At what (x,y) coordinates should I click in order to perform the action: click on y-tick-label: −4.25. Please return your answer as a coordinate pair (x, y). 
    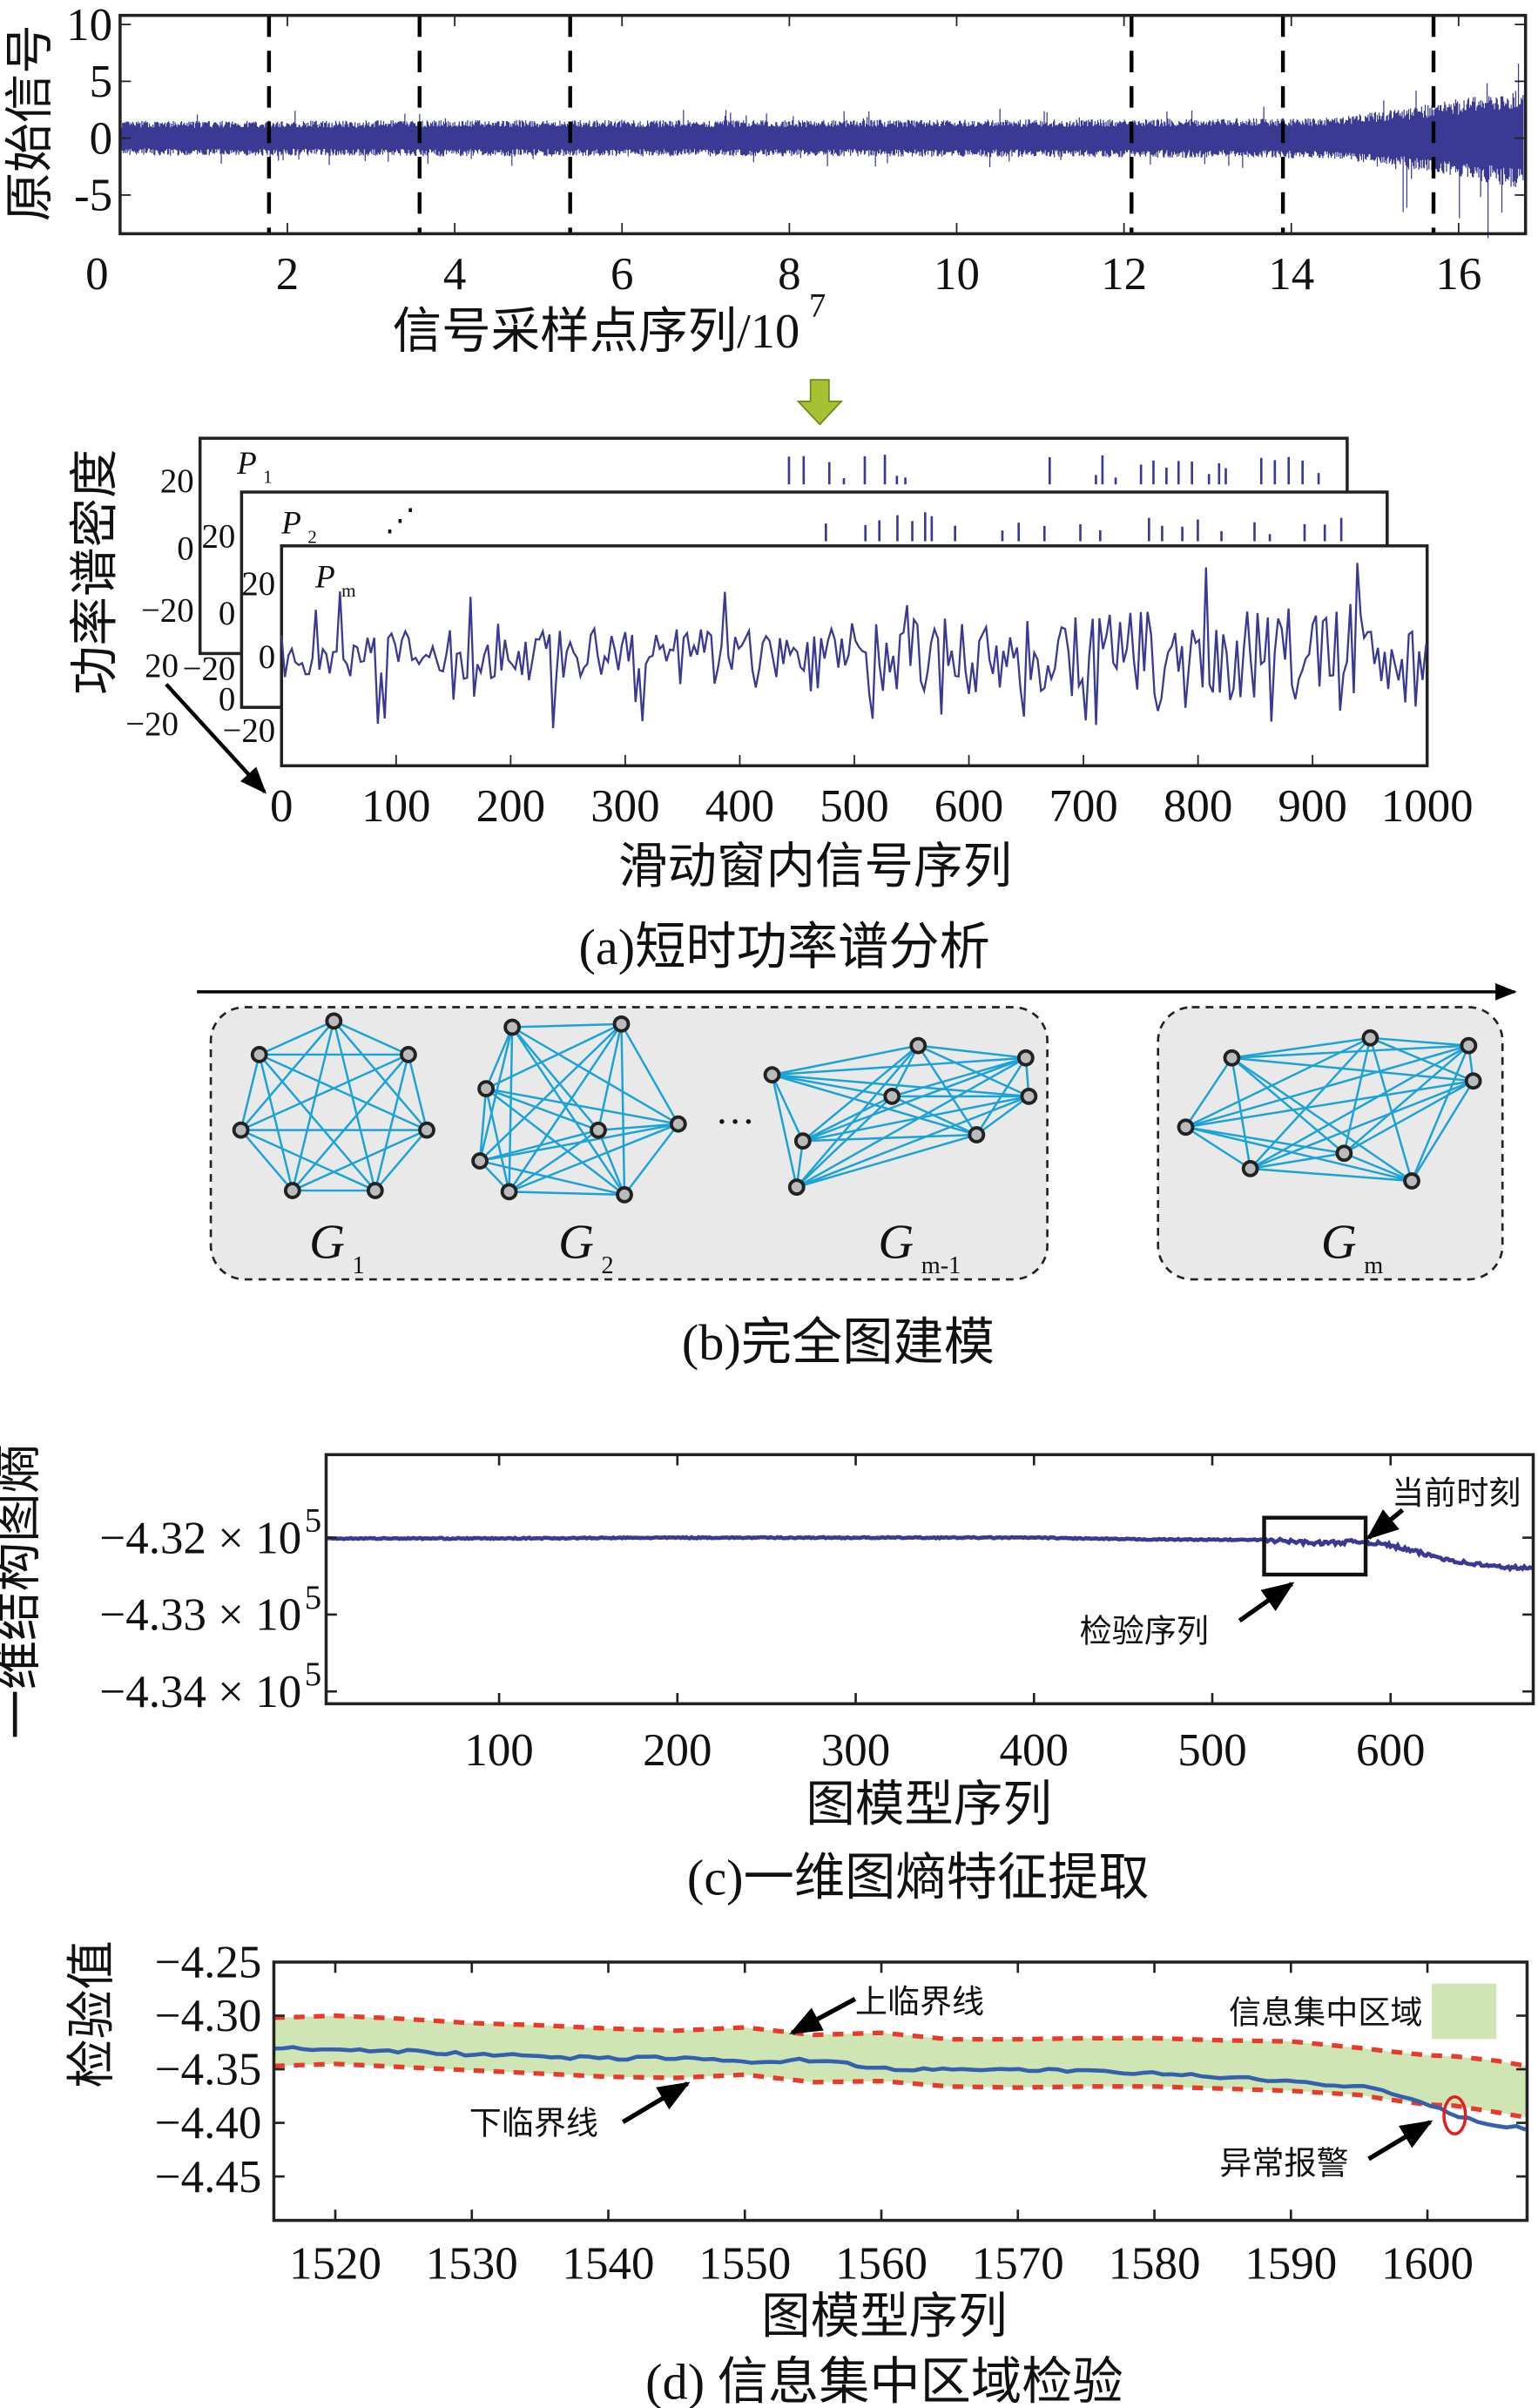
    Looking at the image, I should click on (208, 1963).